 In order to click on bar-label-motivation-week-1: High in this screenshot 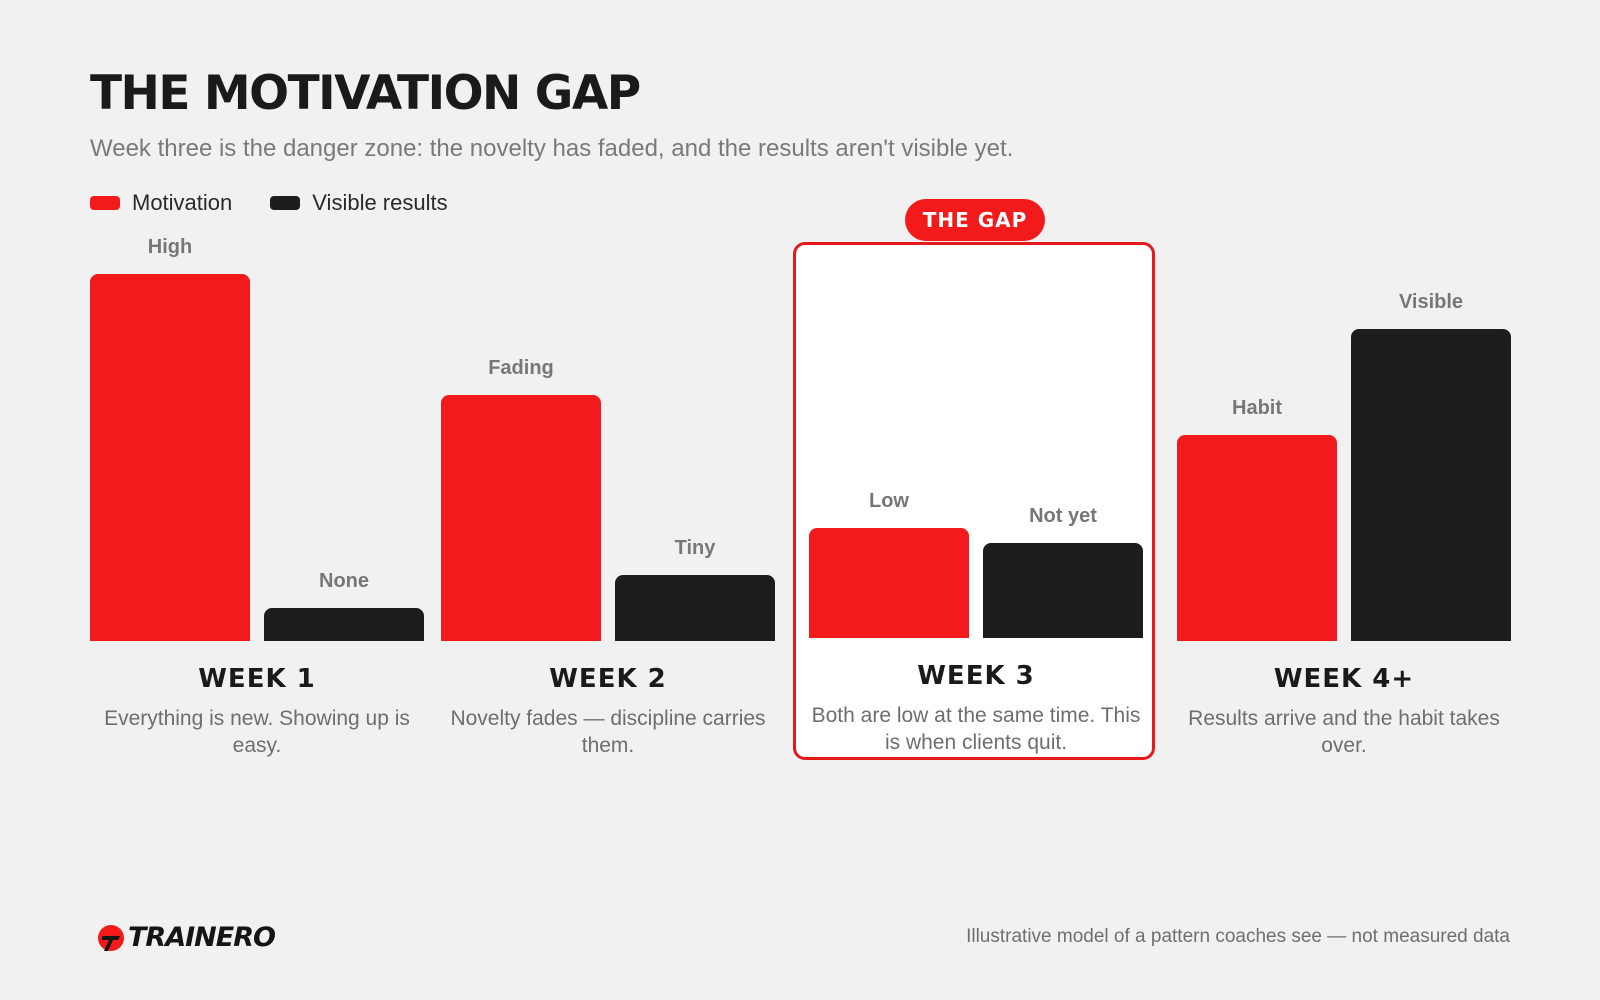, I will do `click(170, 247)`.